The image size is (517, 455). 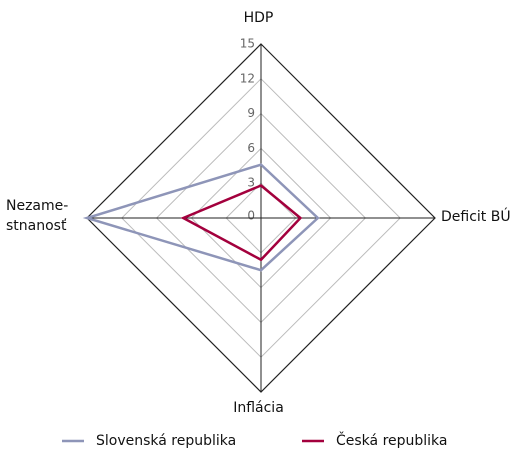 I want to click on tick-label: 0, so click(x=251, y=216).